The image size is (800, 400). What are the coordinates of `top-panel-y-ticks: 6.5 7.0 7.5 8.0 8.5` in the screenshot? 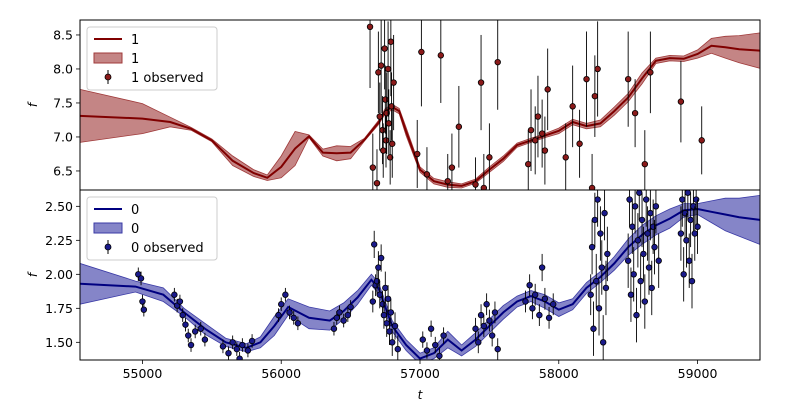 It's located at (66, 102).